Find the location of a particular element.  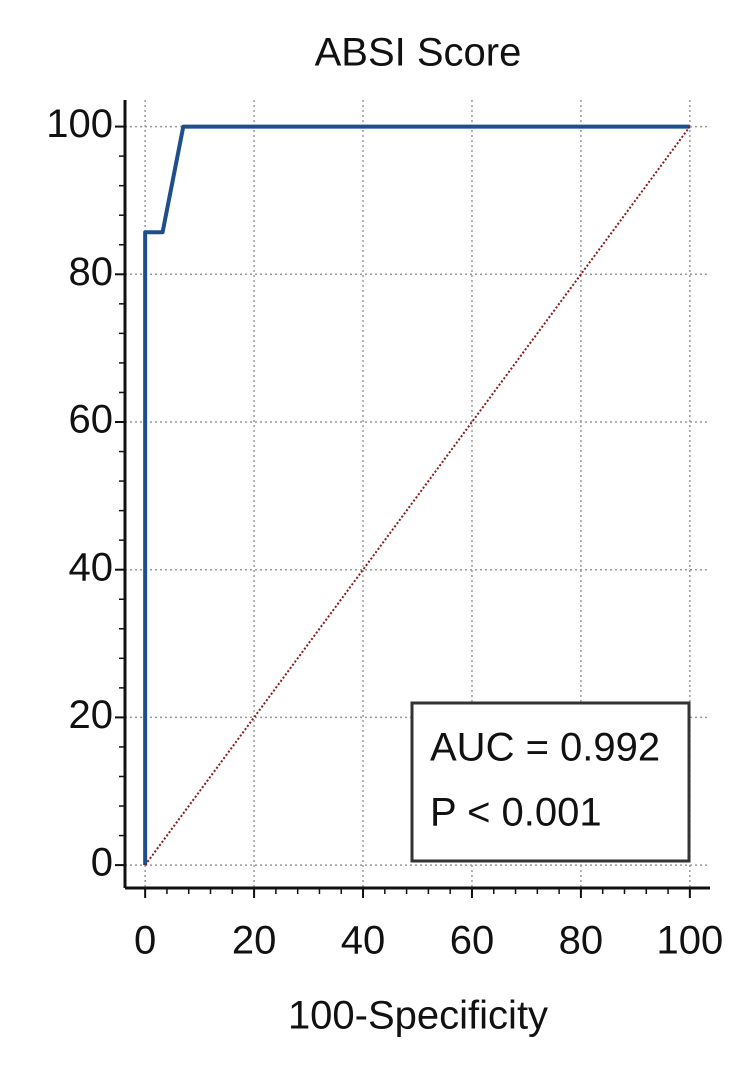

x-tick-label: 40 is located at coordinates (363, 941).